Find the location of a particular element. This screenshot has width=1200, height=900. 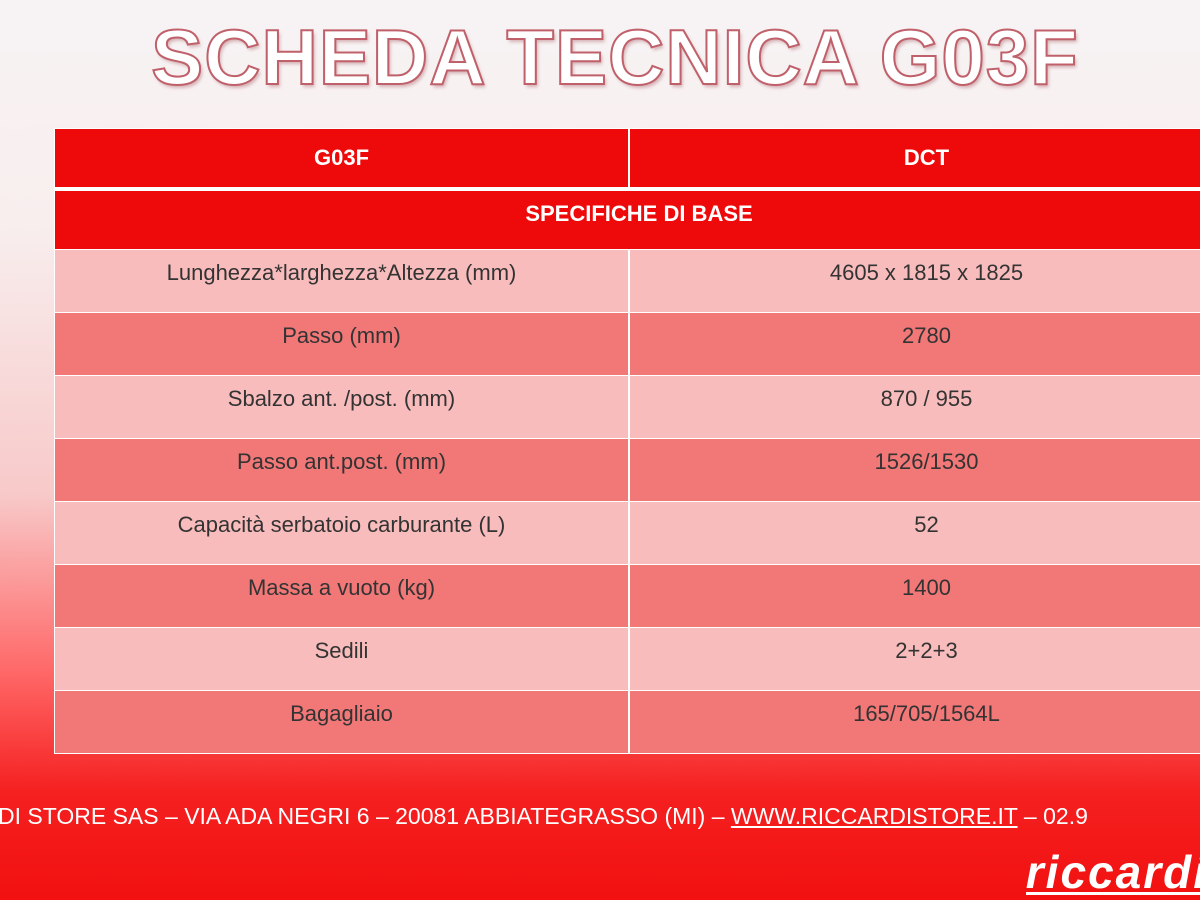

table-row: Bagagliaio 165/705/1564L is located at coordinates (627, 722).